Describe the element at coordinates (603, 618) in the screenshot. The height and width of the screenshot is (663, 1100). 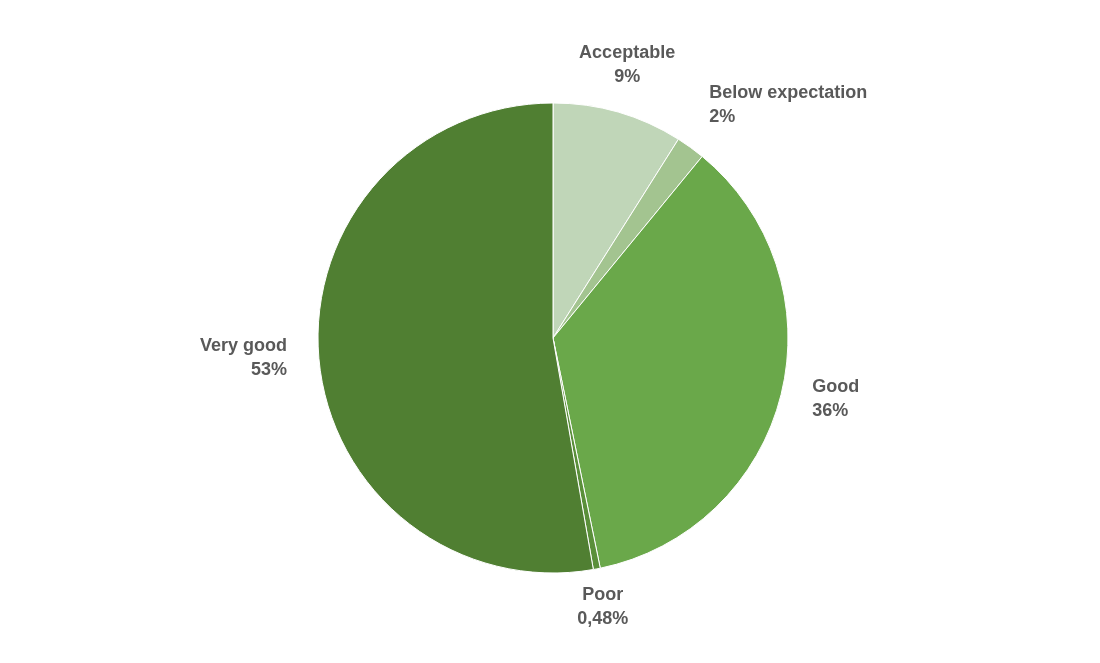
I see `data-label: 0,48%` at that location.